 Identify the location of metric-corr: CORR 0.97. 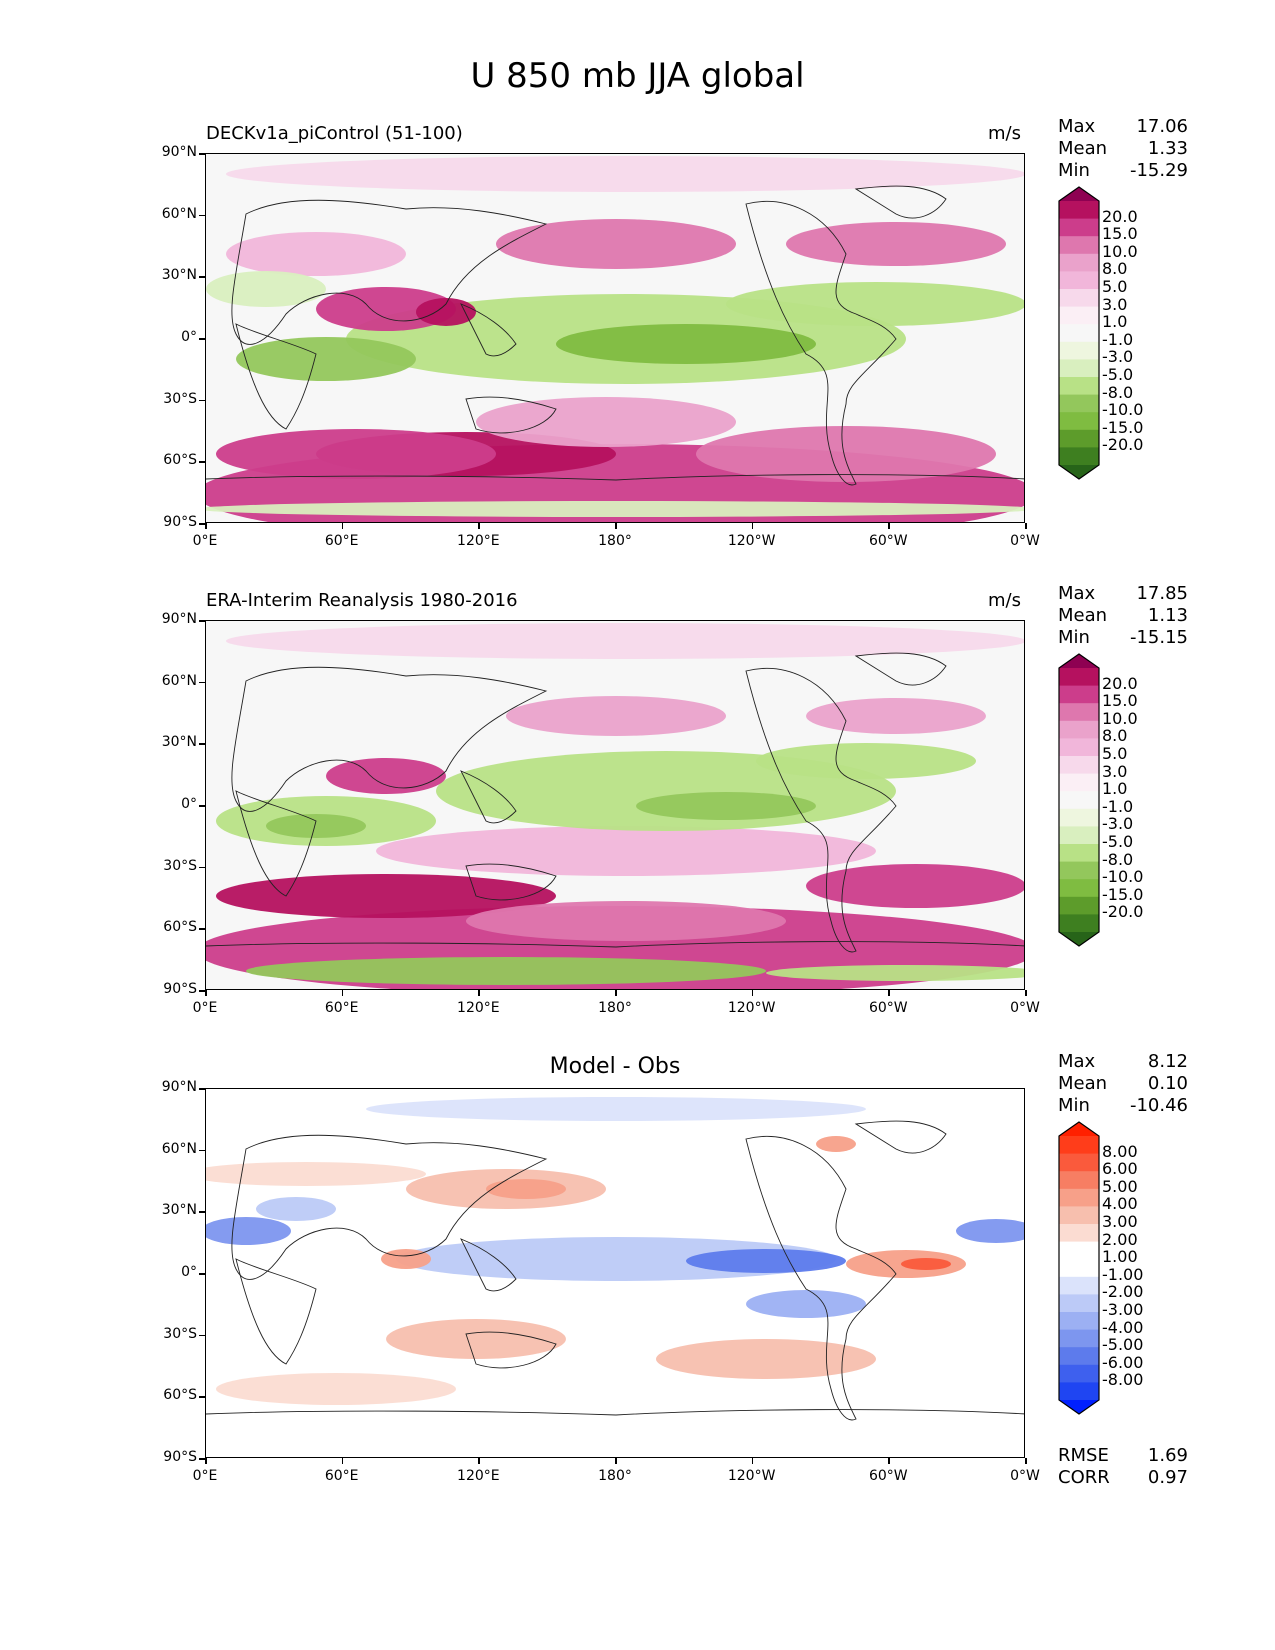
(1123, 1478).